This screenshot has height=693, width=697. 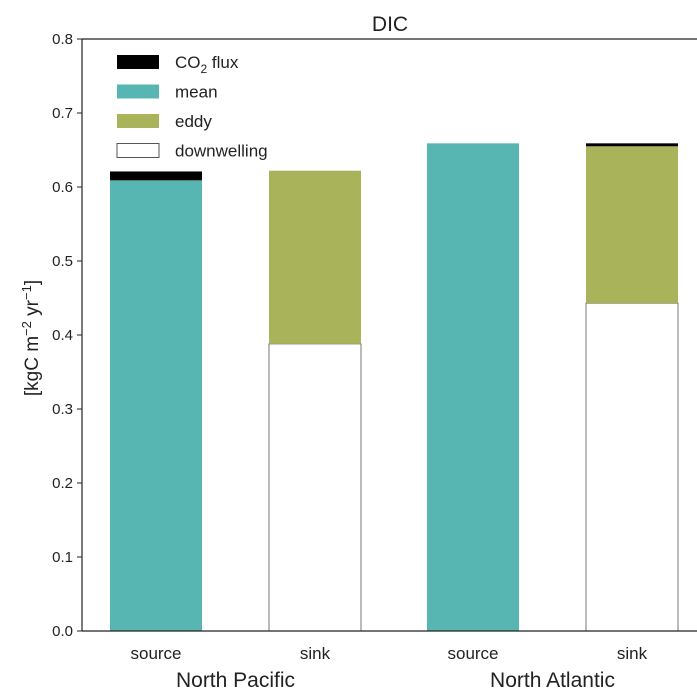 What do you see at coordinates (221, 151) in the screenshot?
I see `legend-label-downwelling: downwelling` at bounding box center [221, 151].